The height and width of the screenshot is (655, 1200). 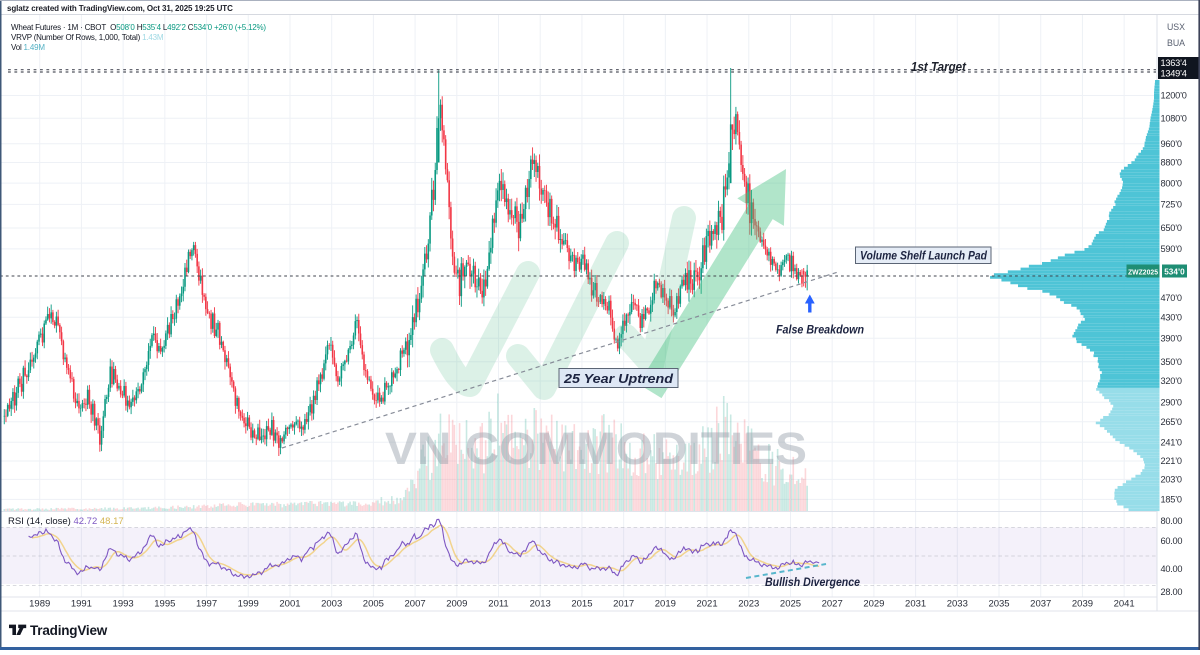 What do you see at coordinates (832, 604) in the screenshot?
I see `svg-text: 2027` at bounding box center [832, 604].